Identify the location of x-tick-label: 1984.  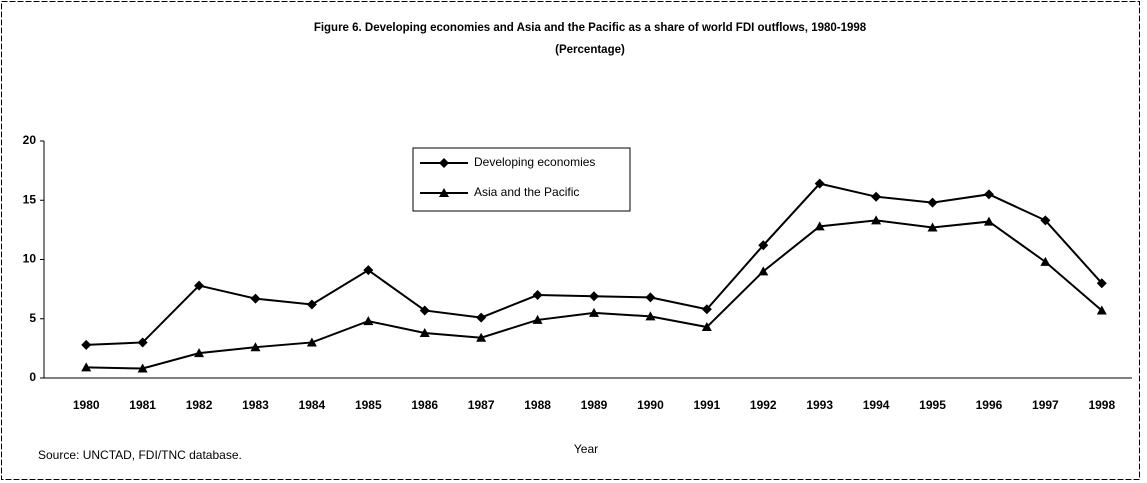
(312, 405).